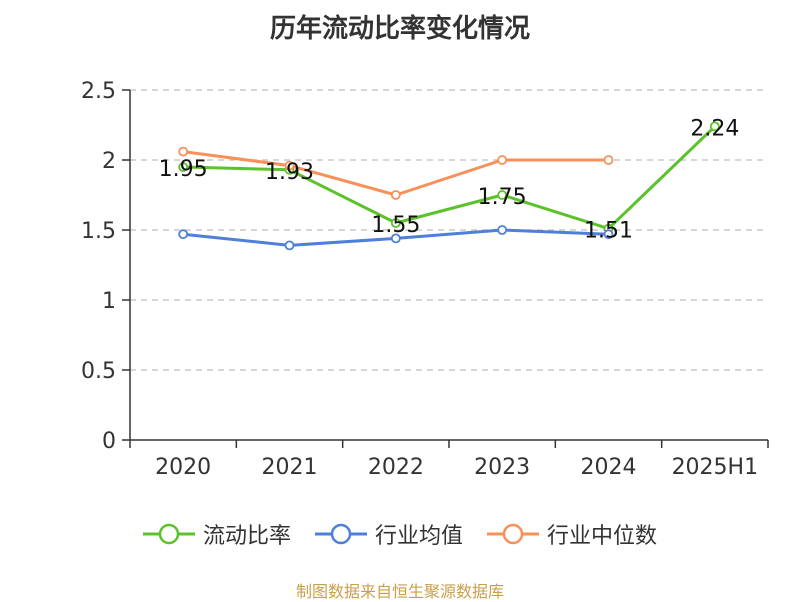  What do you see at coordinates (246, 536) in the screenshot?
I see `legend-label: 流动比率` at bounding box center [246, 536].